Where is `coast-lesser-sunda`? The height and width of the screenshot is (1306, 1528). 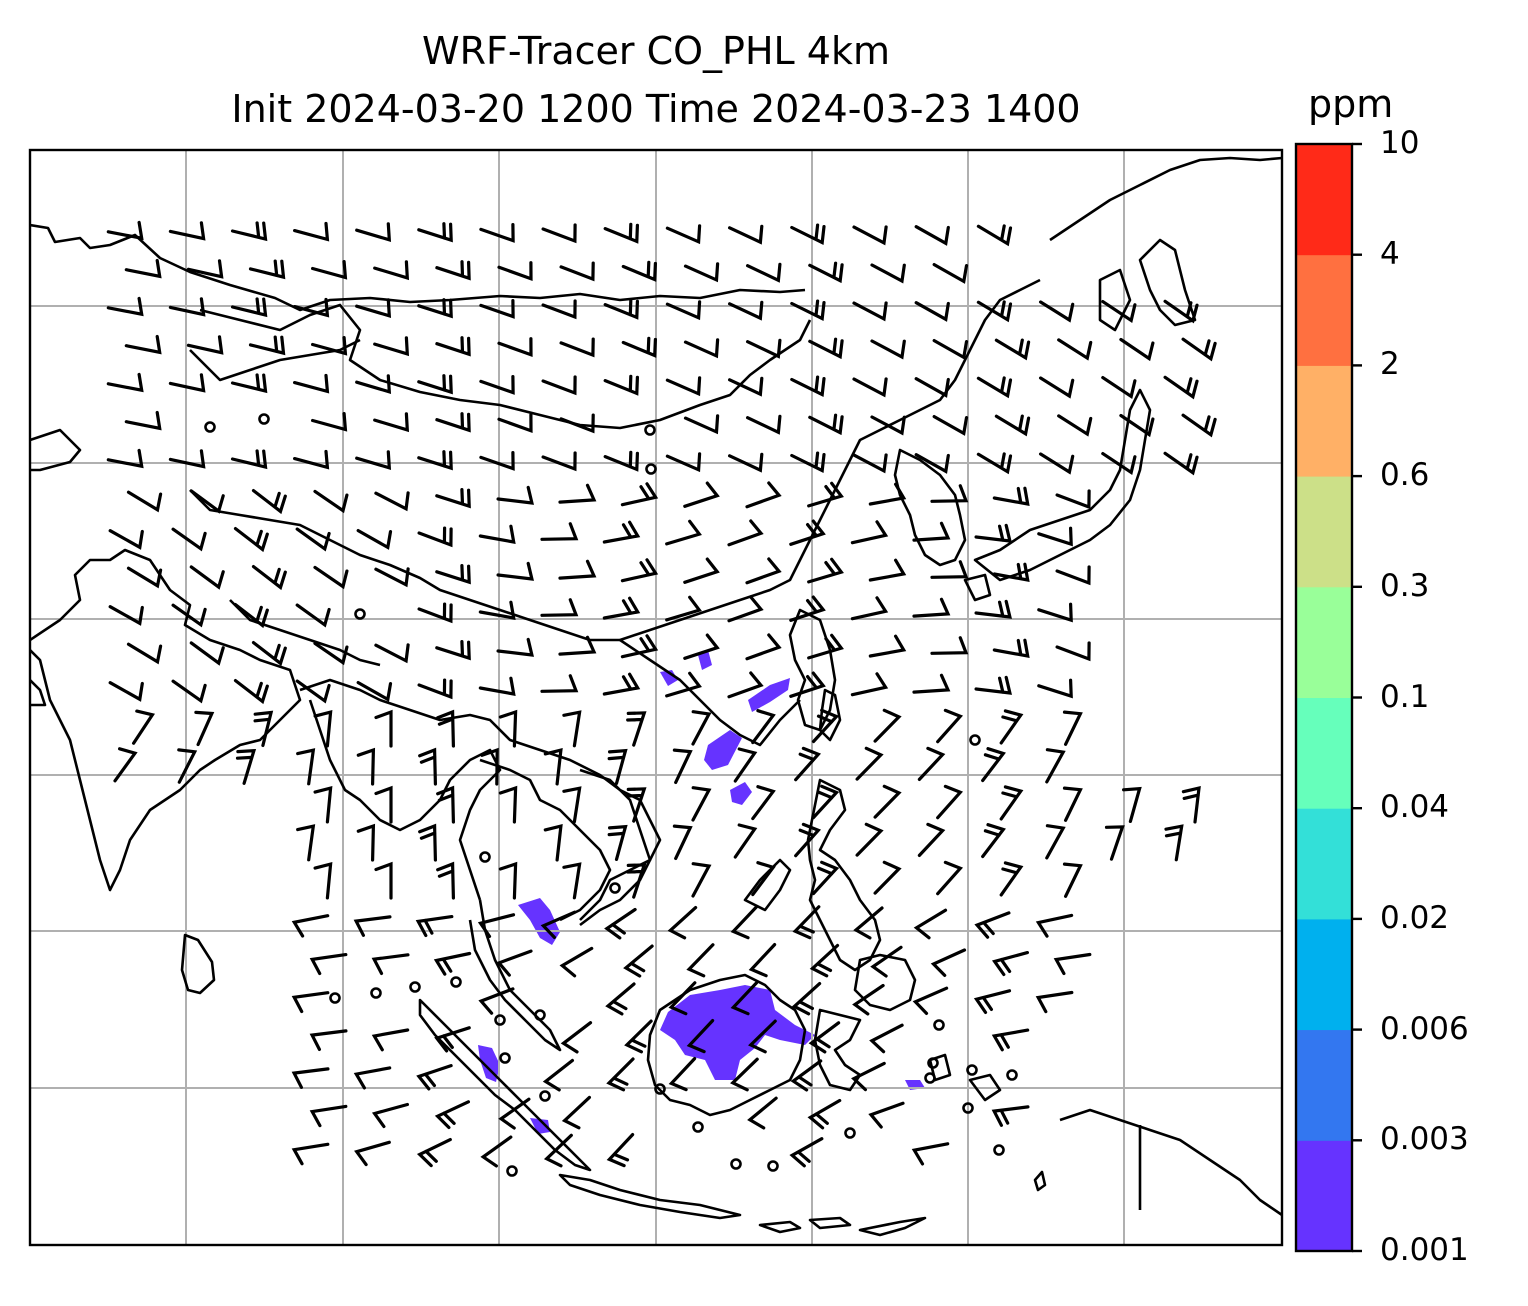
coast-lesser-sunda is located at coordinates (842, 1226).